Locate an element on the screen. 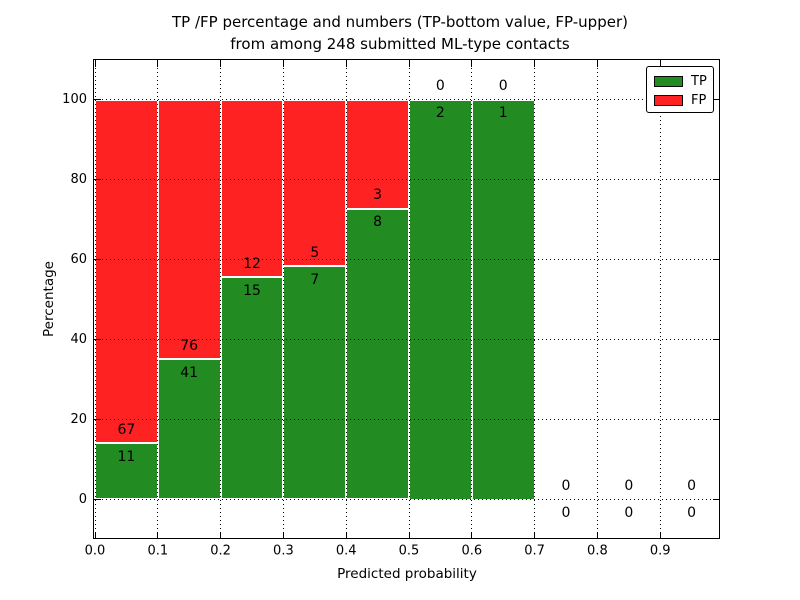  x-axis-title: Predicted probability is located at coordinates (407, 574).